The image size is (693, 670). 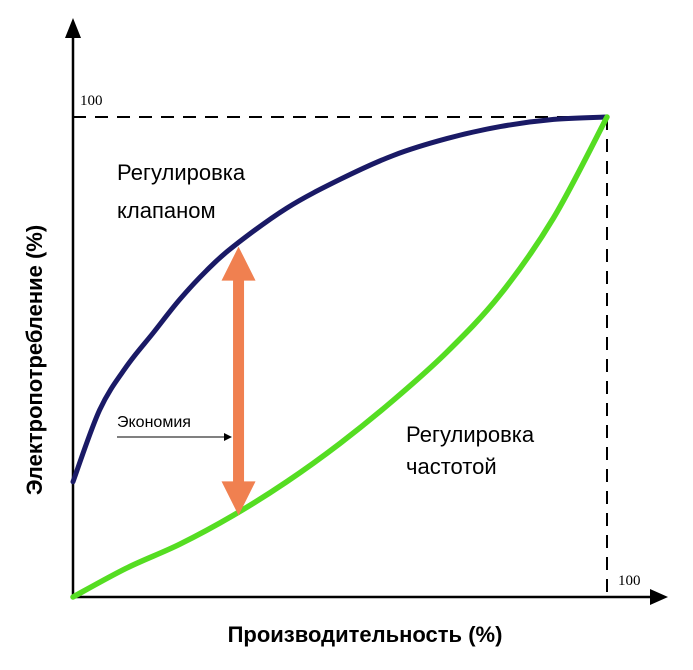 I want to click on savings-label: Экономия, so click(x=154, y=422).